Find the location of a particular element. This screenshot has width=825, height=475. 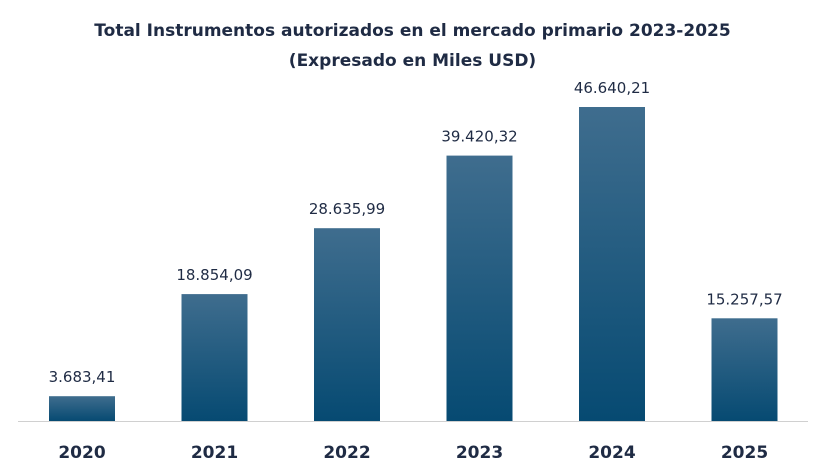

chart-subtitle: (Expresado en Miles USD) is located at coordinates (412, 61).